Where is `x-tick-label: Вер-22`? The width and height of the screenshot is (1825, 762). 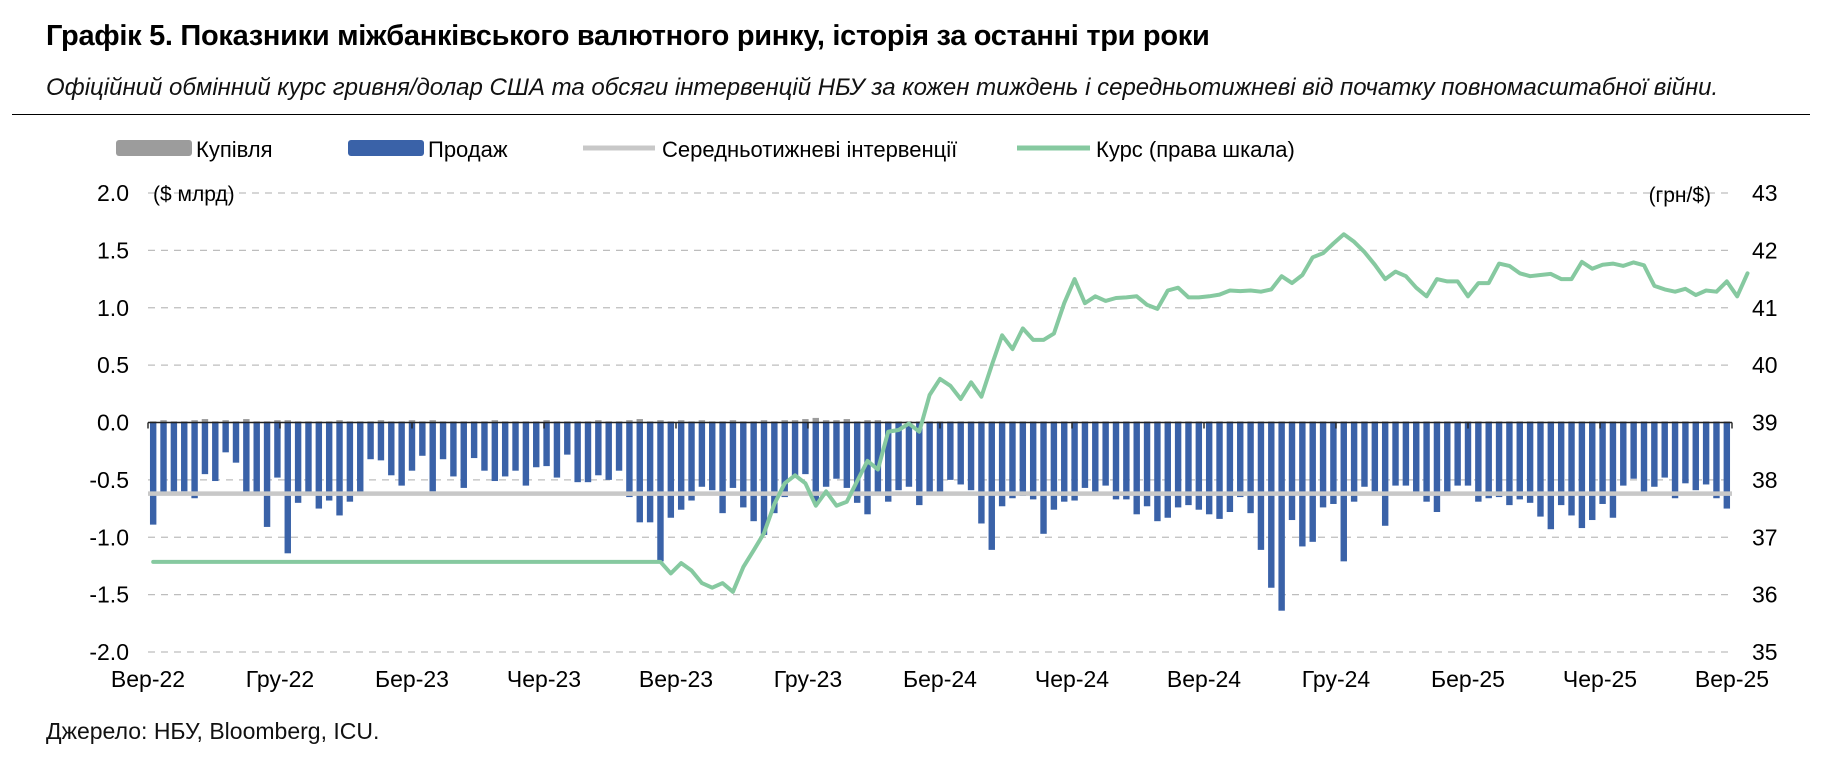
x-tick-label: Вер-22 is located at coordinates (148, 679).